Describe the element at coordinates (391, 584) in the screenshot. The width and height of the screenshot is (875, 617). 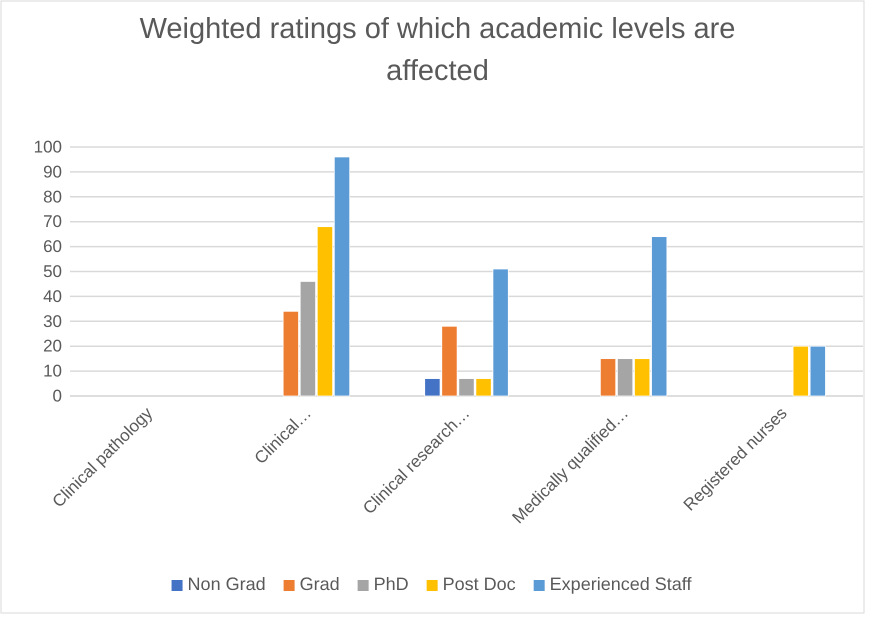
I see `legend-label: PhD` at that location.